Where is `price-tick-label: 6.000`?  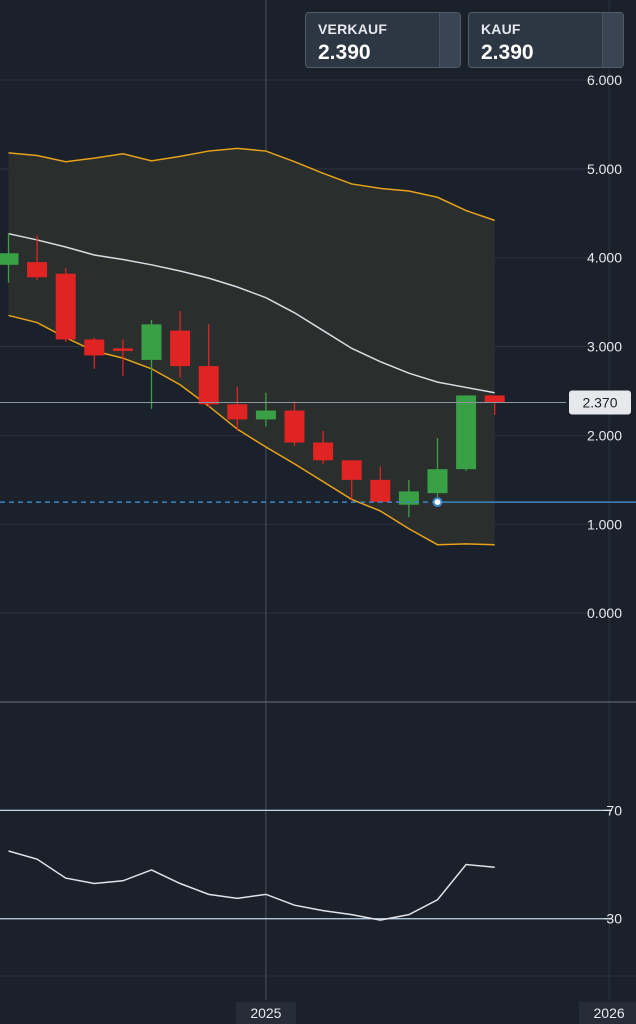 price-tick-label: 6.000 is located at coordinates (604, 80).